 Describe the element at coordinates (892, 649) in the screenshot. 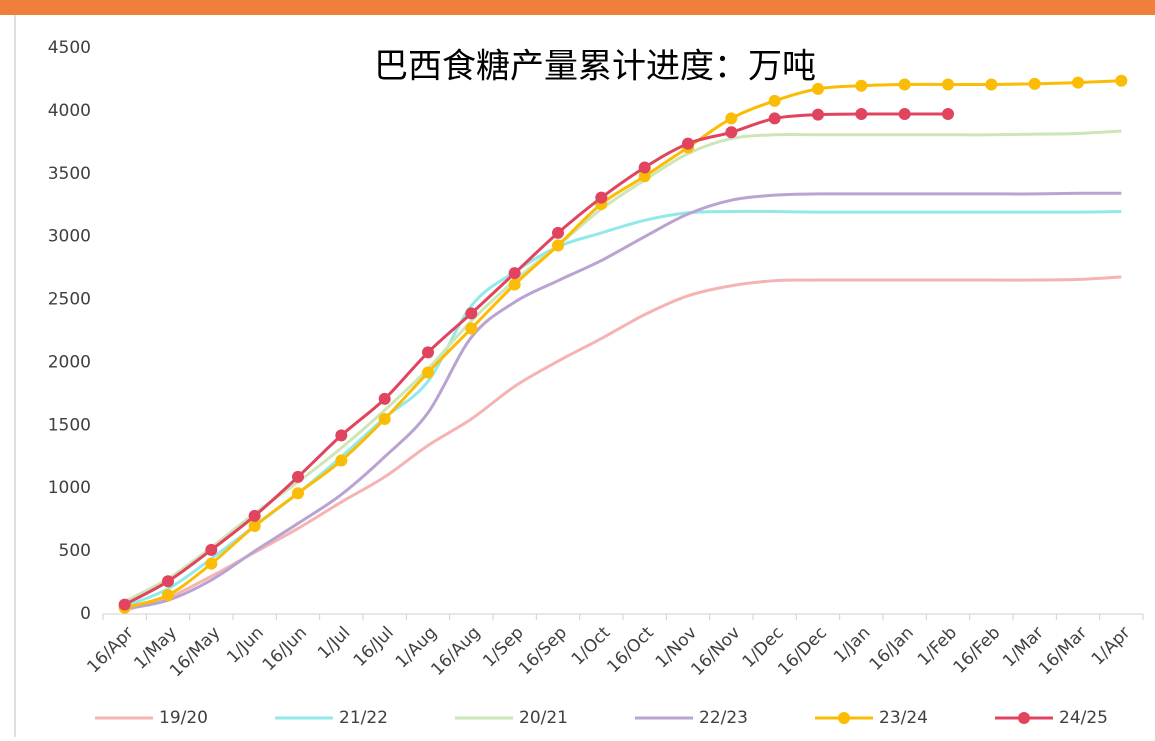

I see `x-tick-label: 16/Jan` at that location.